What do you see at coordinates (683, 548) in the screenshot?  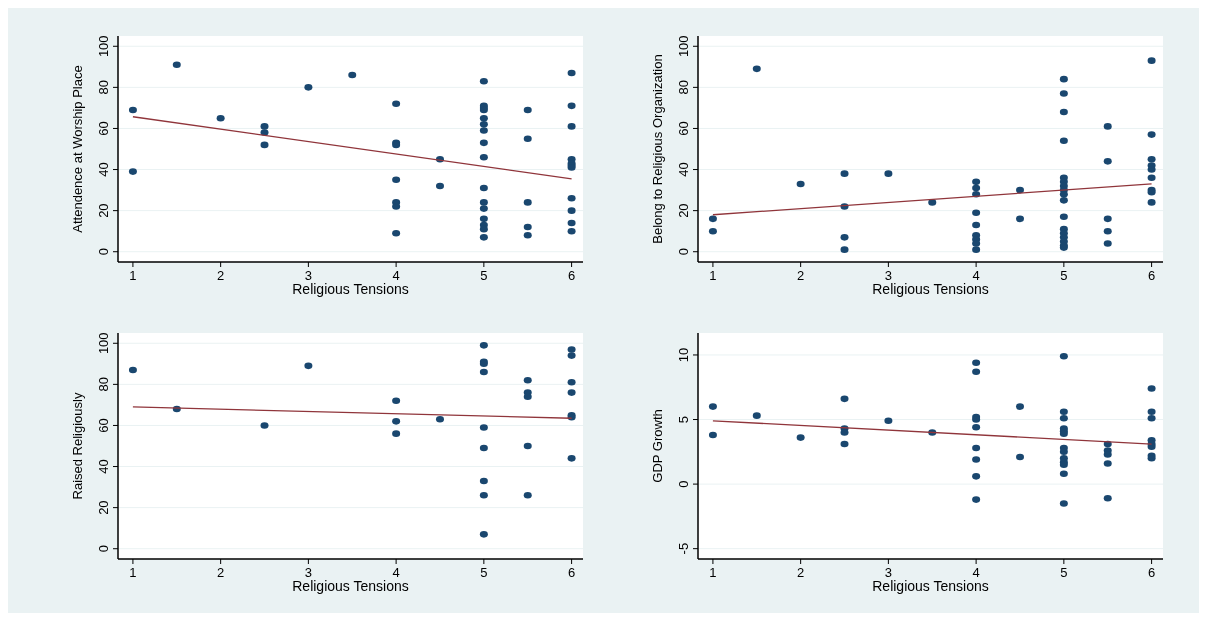 I see `y-tick-label: -5` at bounding box center [683, 548].